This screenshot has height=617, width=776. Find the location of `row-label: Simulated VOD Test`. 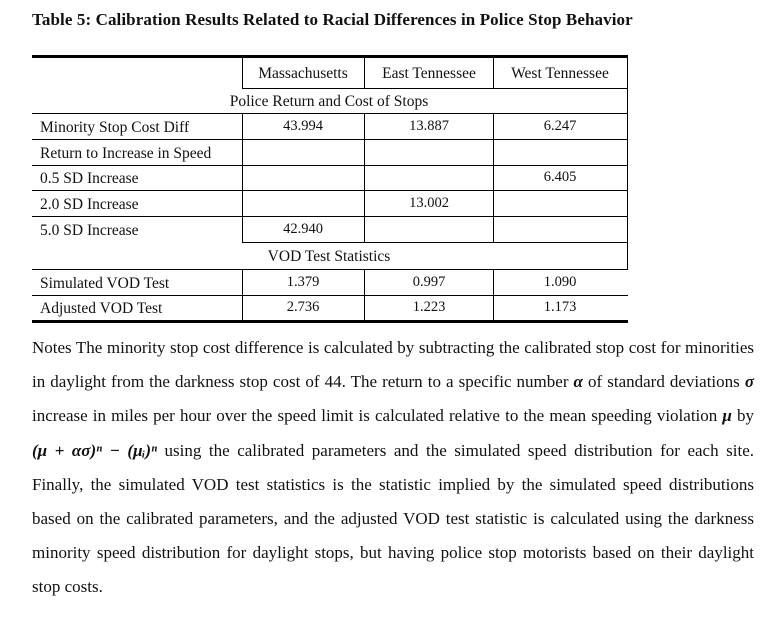

row-label: Simulated VOD Test is located at coordinates (105, 283).